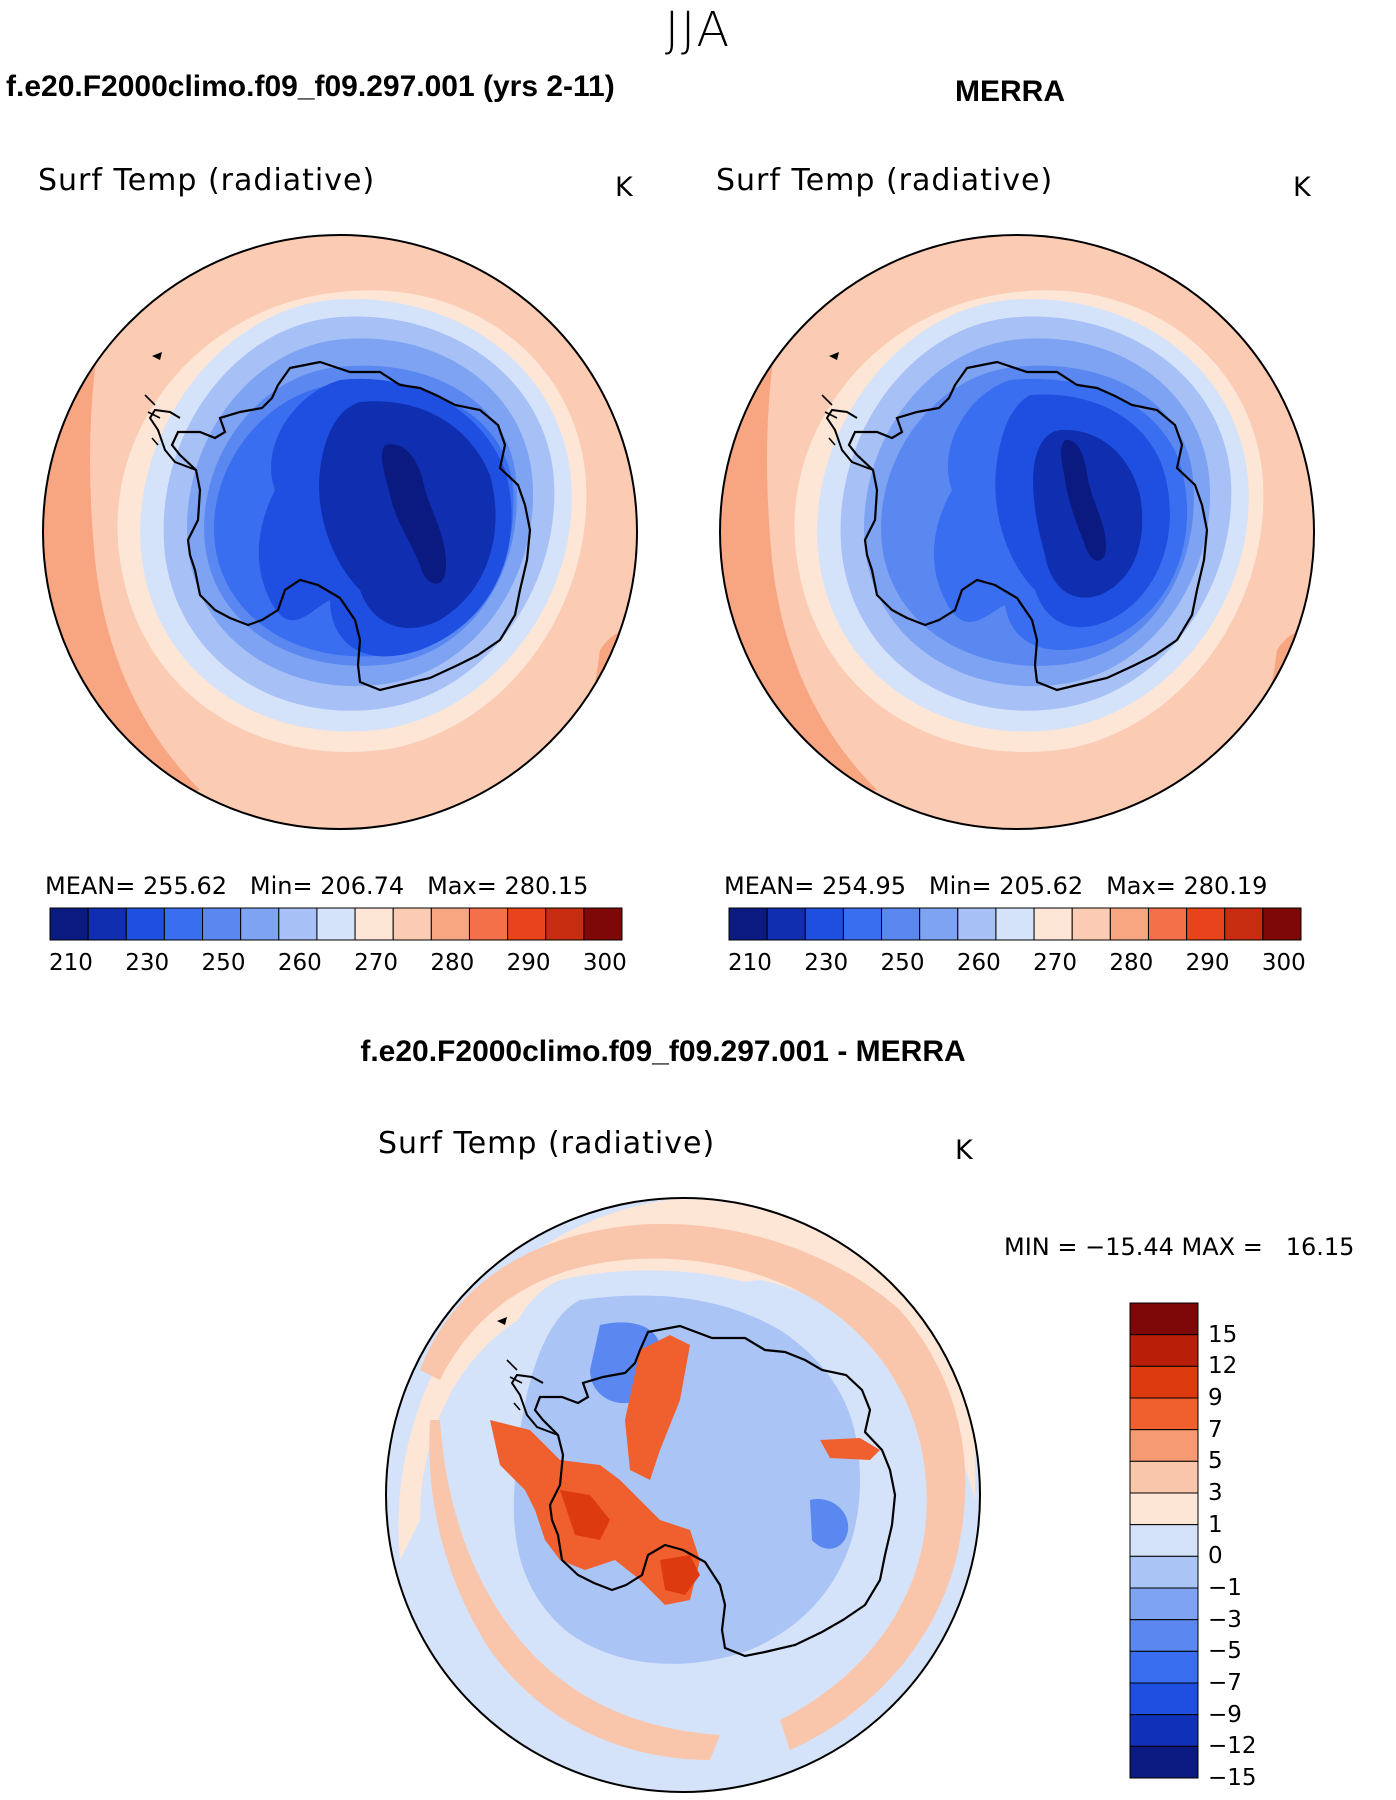  Describe the element at coordinates (546, 886) in the screenshot. I see `model-max-value: 280.15` at that location.